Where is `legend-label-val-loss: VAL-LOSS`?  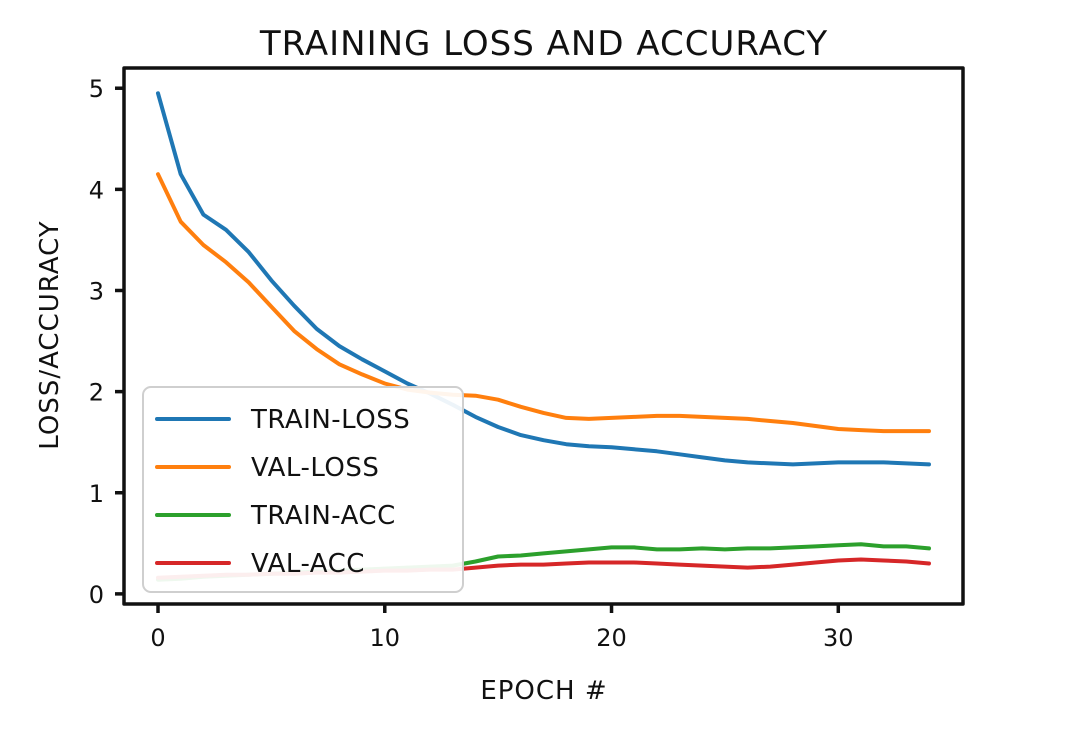
legend-label-val-loss: VAL-LOSS is located at coordinates (315, 468).